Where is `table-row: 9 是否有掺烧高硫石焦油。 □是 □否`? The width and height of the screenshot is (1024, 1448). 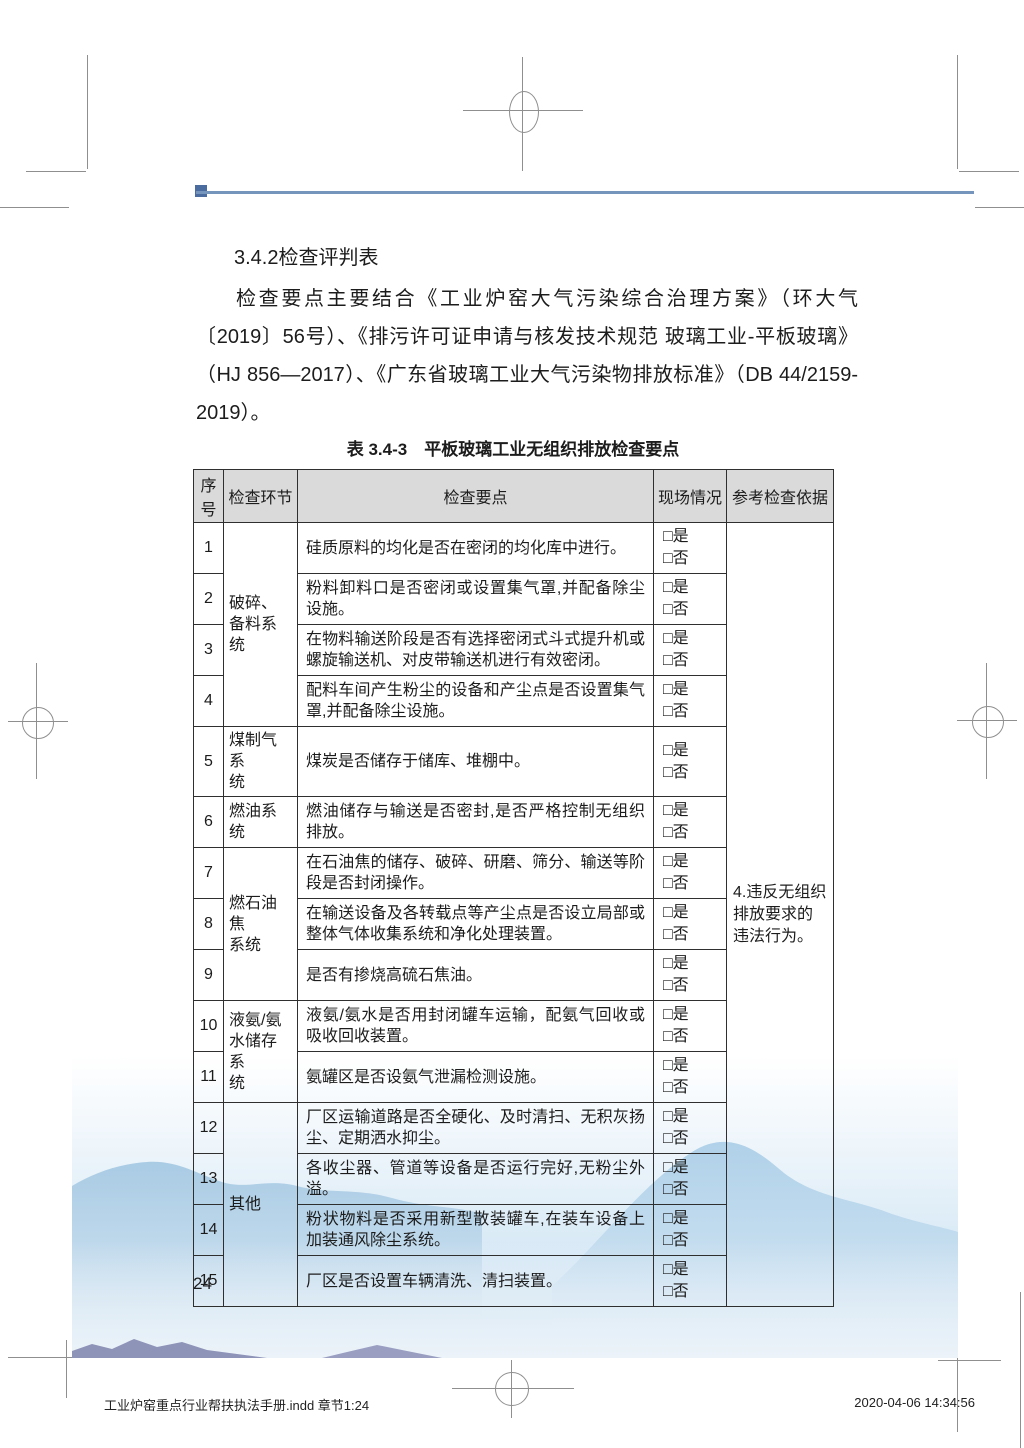
table-row: 9 是否有掺烧高硫石焦油。 □是 □否 is located at coordinates (513, 975).